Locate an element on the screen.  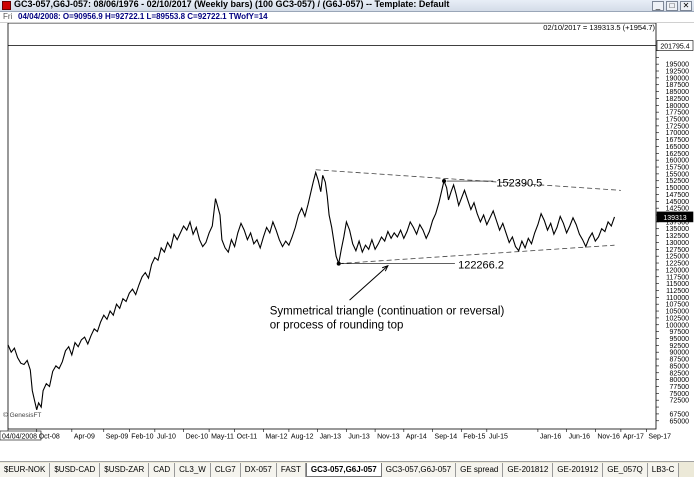
x-tick-label: Apr-09 is located at coordinates (84, 437).